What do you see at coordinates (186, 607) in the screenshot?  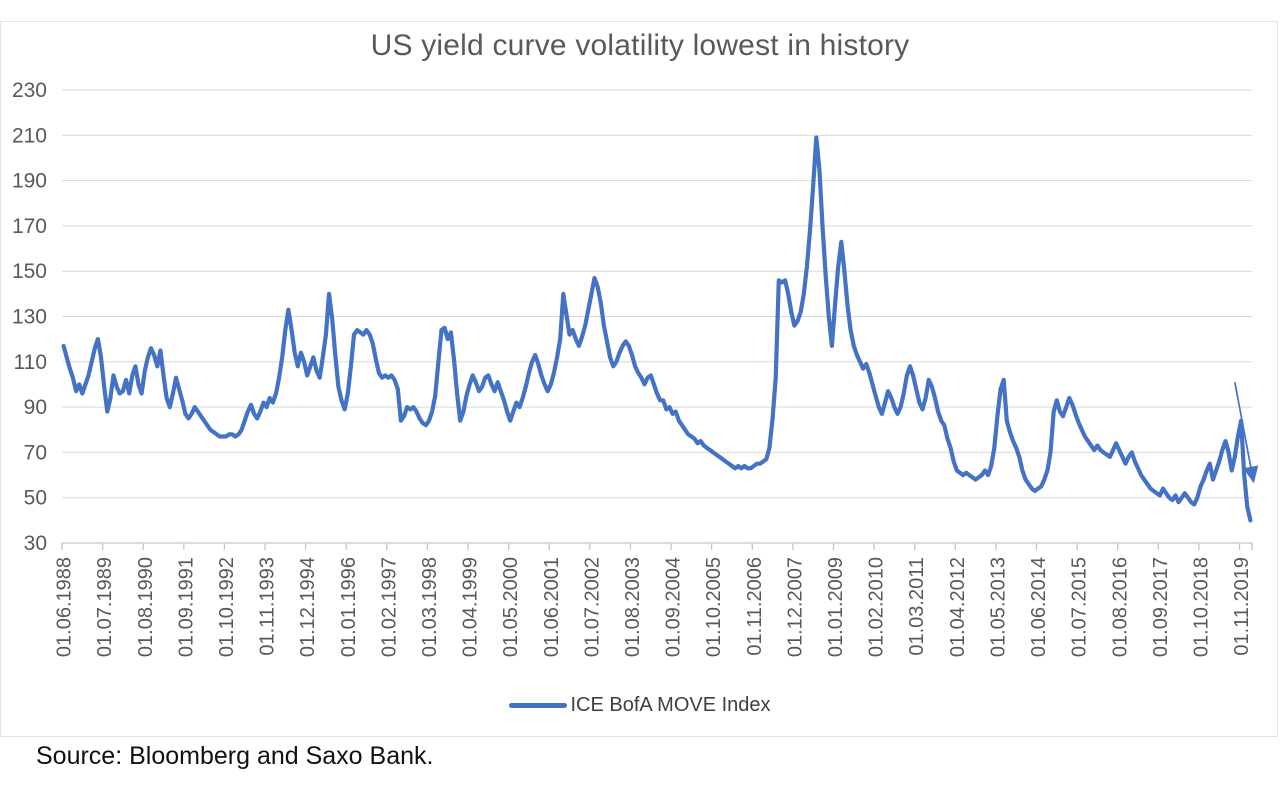 I see `x-tick-label: 01.09.1991` at bounding box center [186, 607].